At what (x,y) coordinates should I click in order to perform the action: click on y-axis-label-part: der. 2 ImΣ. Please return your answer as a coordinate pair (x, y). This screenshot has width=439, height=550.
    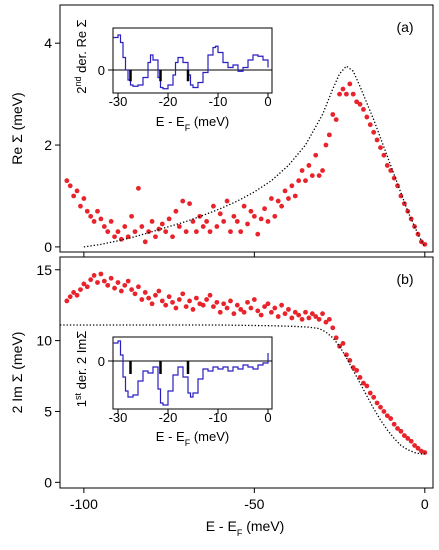
    Looking at the image, I should click on (81, 362).